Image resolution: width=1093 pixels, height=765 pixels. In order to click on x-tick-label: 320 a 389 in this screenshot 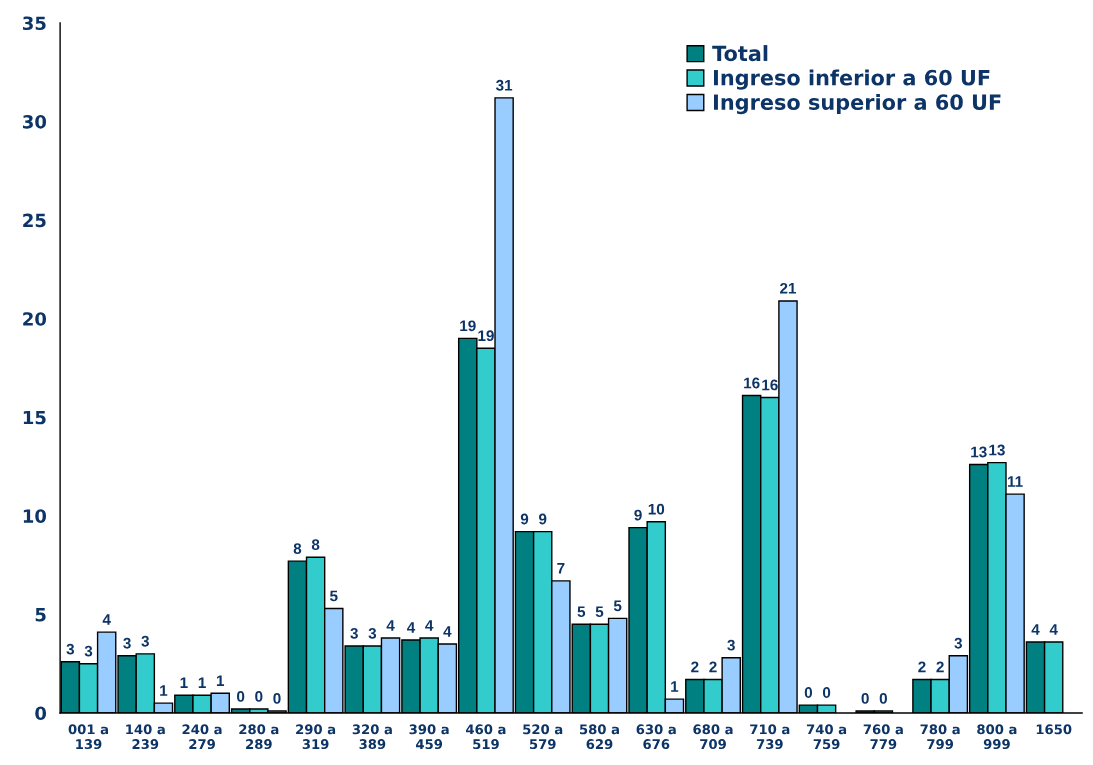, I will do `click(372, 737)`.